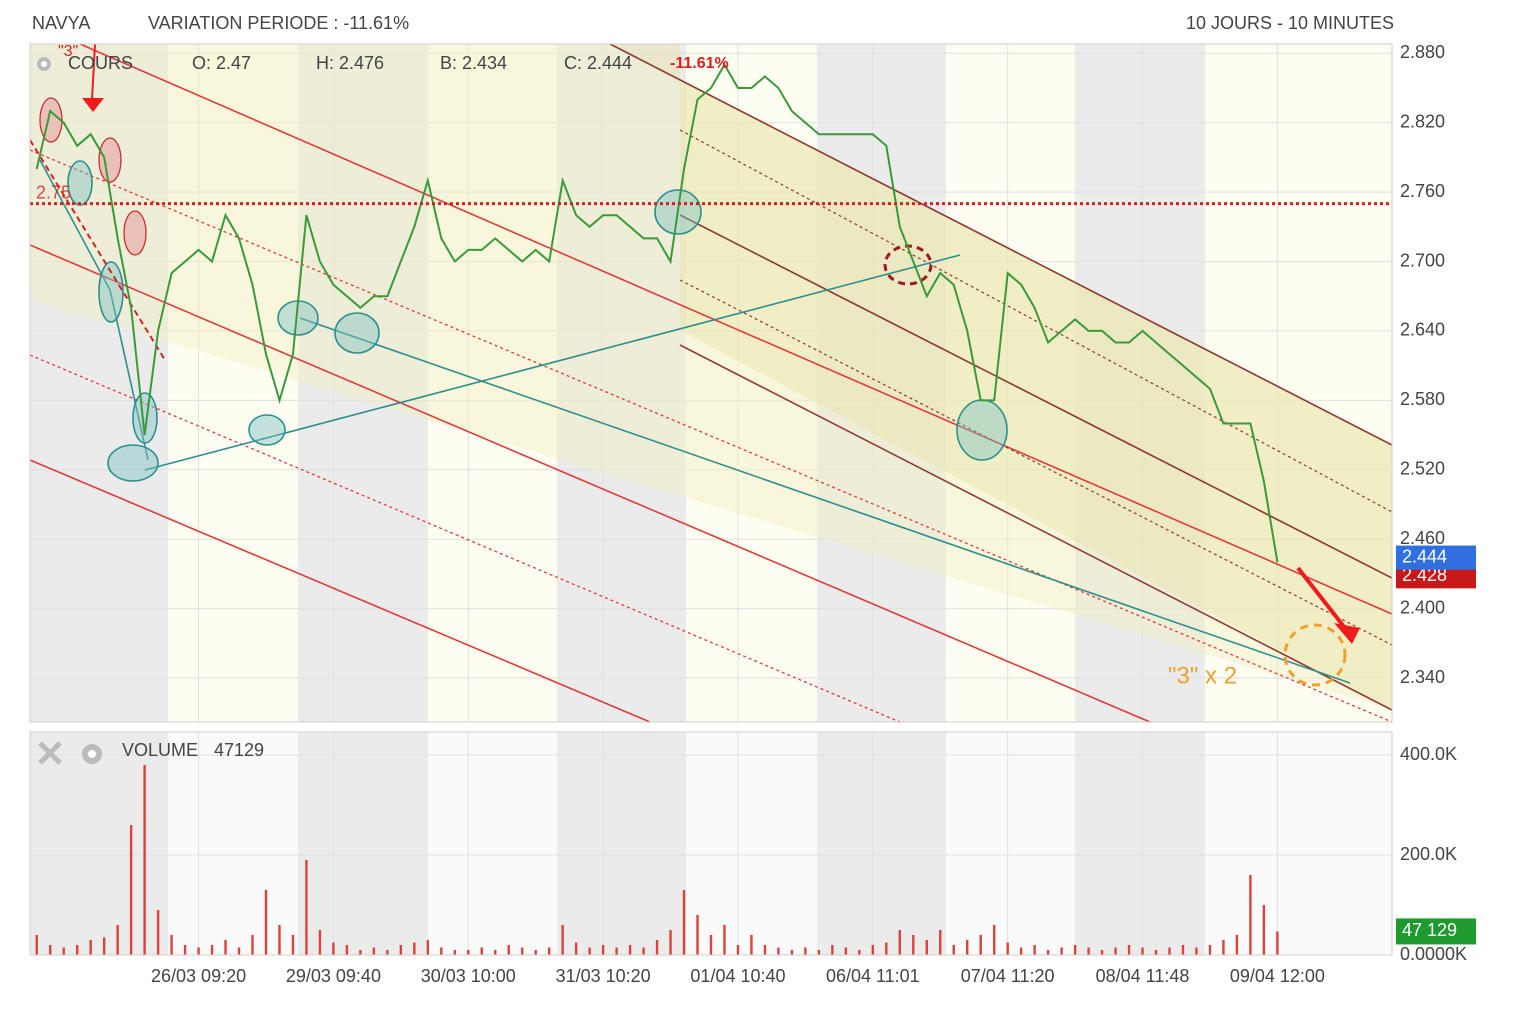 This screenshot has width=1520, height=1010. Describe the element at coordinates (873, 976) in the screenshot. I see `x-tick-label: 06/04 11:01` at that location.